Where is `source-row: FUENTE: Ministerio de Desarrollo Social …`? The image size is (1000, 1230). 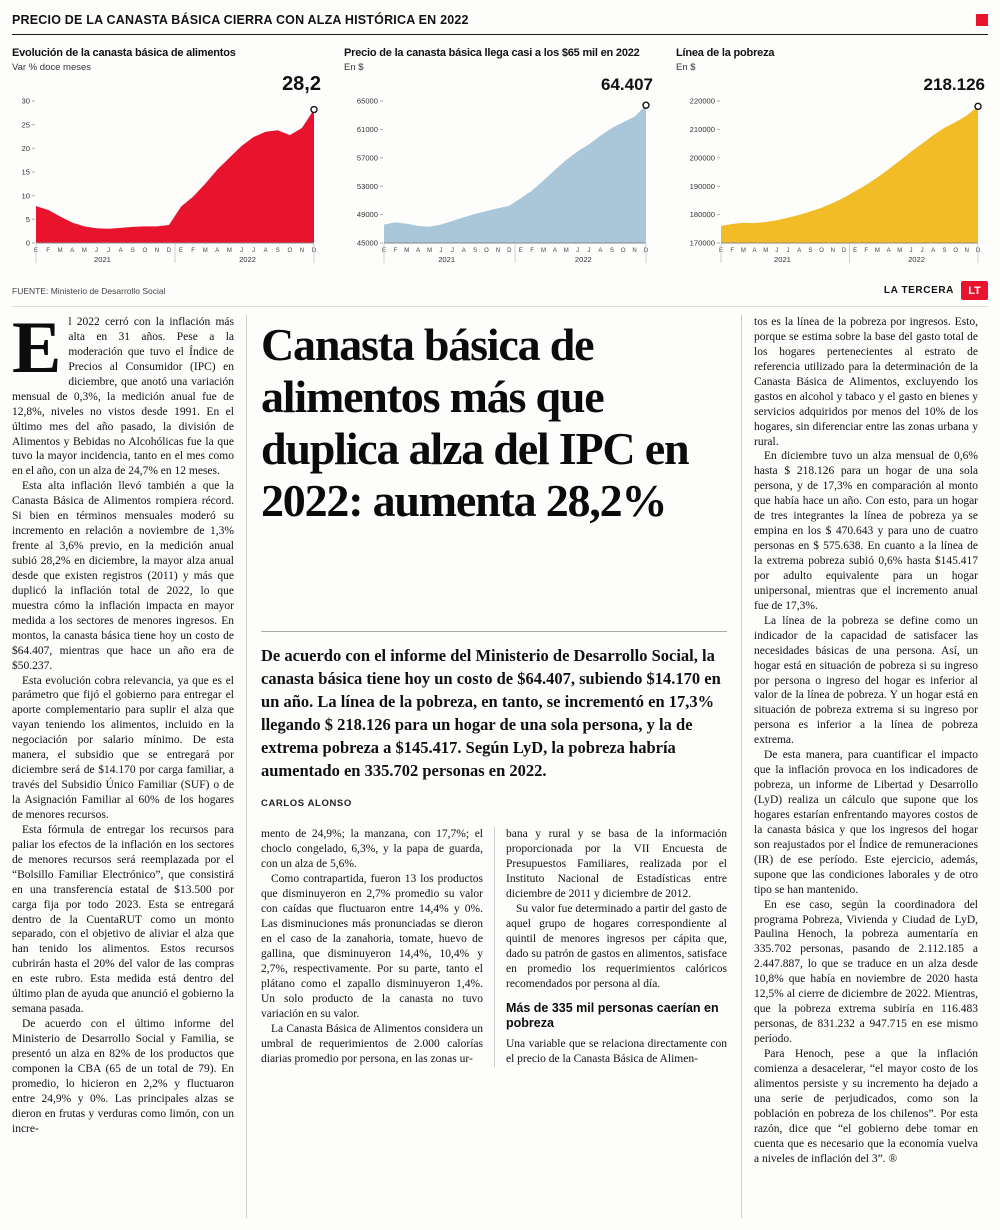 source-row: FUENTE: Ministerio de Desarrollo Social … is located at coordinates (500, 291).